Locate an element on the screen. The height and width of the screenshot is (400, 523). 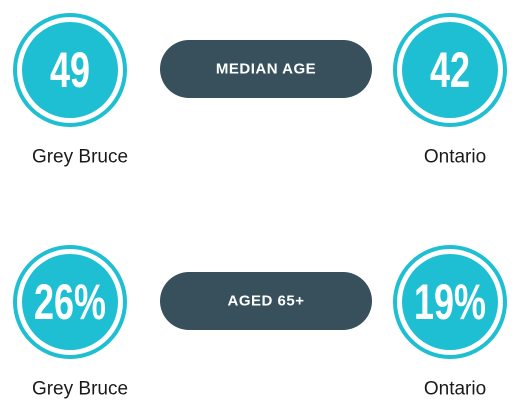
stat-value: 42 is located at coordinates (450, 70).